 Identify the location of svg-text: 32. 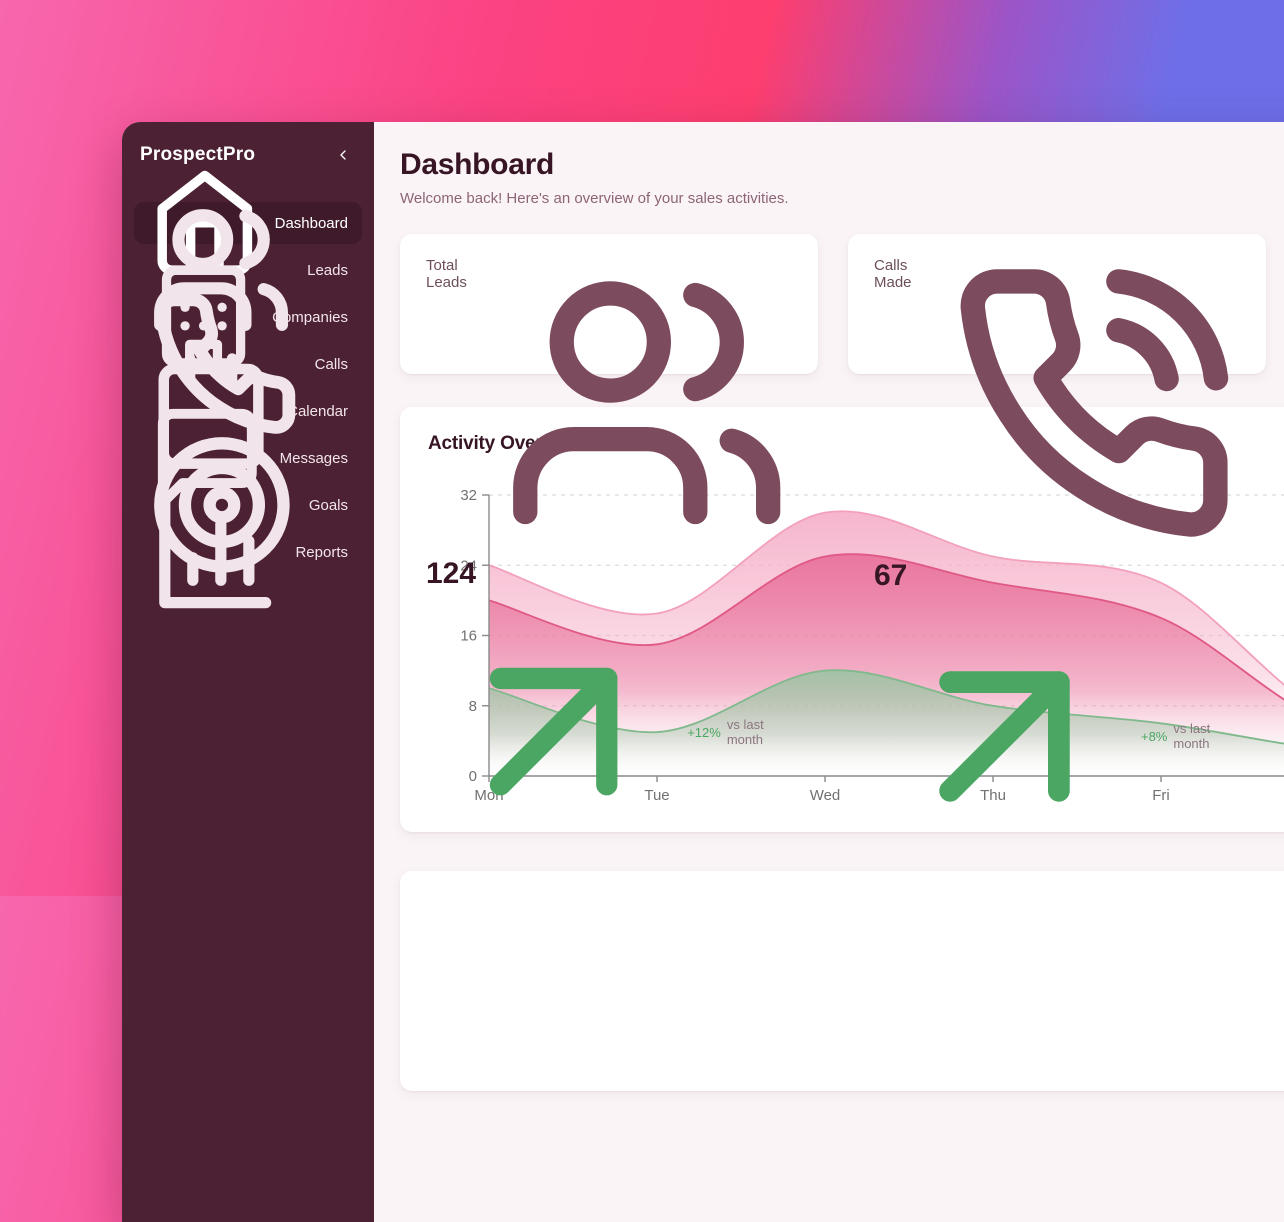
(468, 495).